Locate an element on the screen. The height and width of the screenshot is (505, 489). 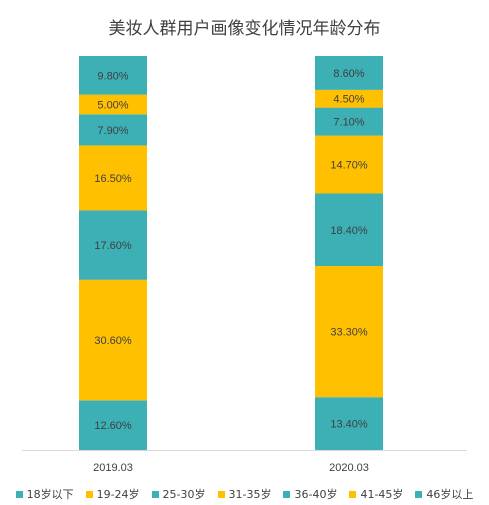
legend-item: 19-24岁 is located at coordinates (112, 494).